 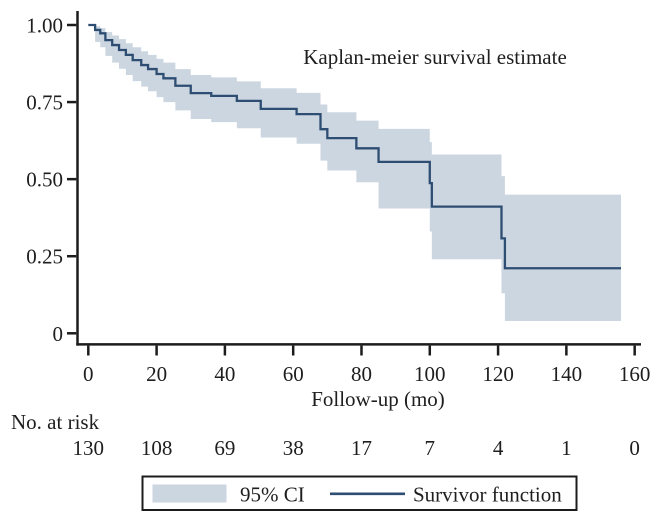 I want to click on risk-count: 7, so click(x=430, y=448).